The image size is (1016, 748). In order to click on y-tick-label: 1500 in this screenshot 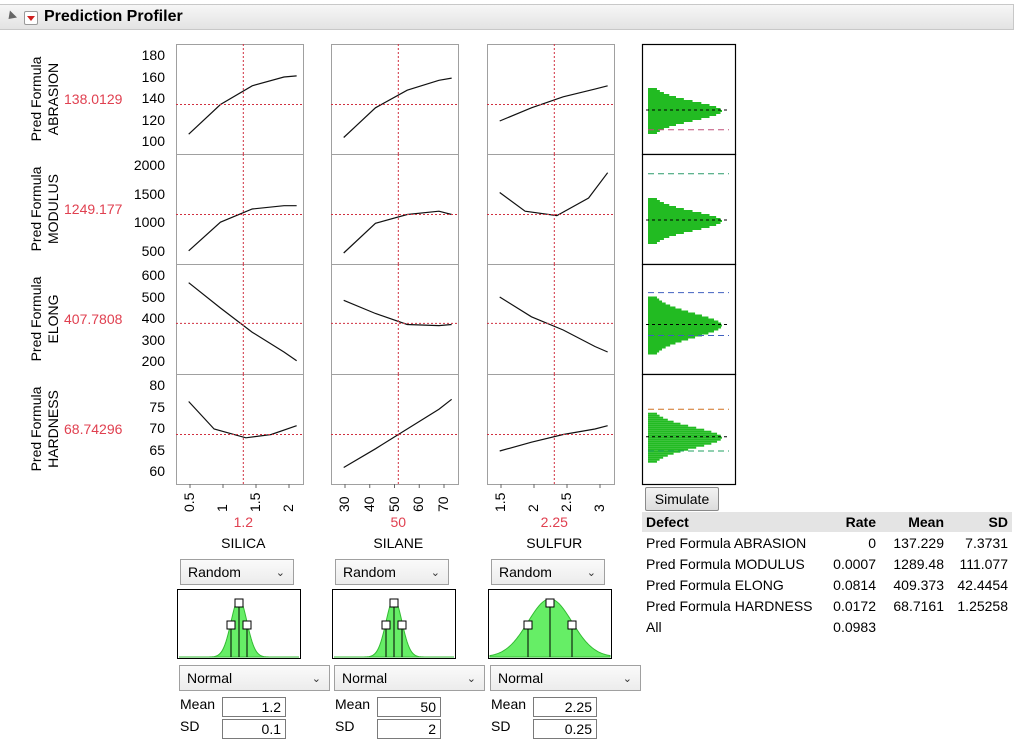, I will do `click(149, 193)`.